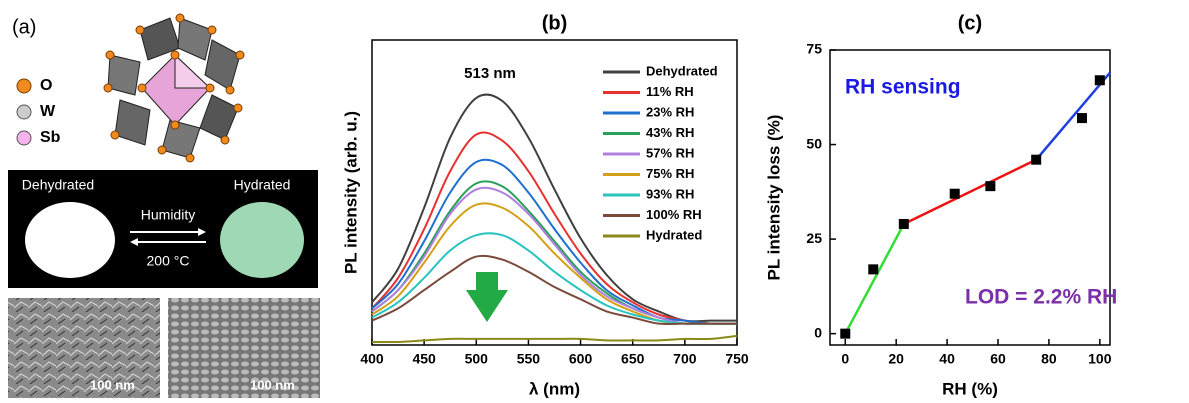 The image size is (1189, 403). What do you see at coordinates (50, 137) in the screenshot?
I see `legend-label: Sb` at bounding box center [50, 137].